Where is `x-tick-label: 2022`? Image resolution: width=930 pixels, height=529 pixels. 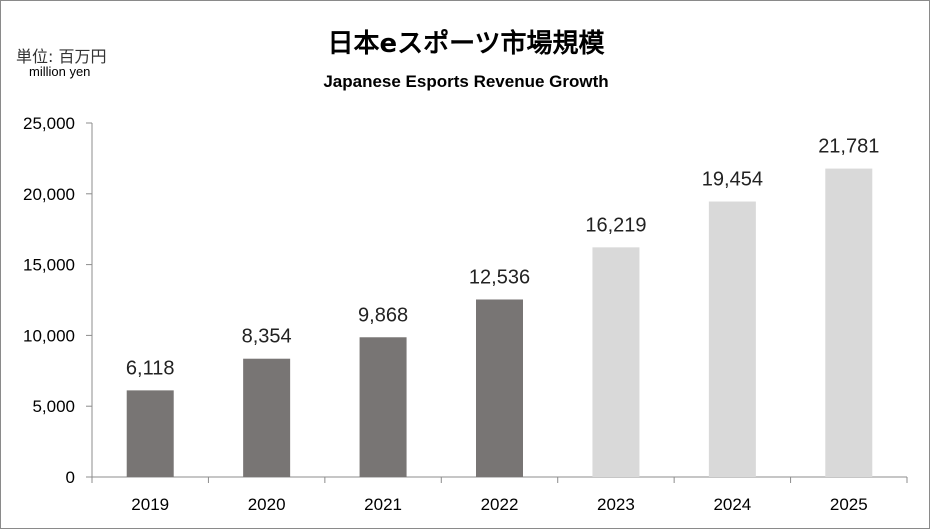 x-tick-label: 2022 is located at coordinates (500, 504).